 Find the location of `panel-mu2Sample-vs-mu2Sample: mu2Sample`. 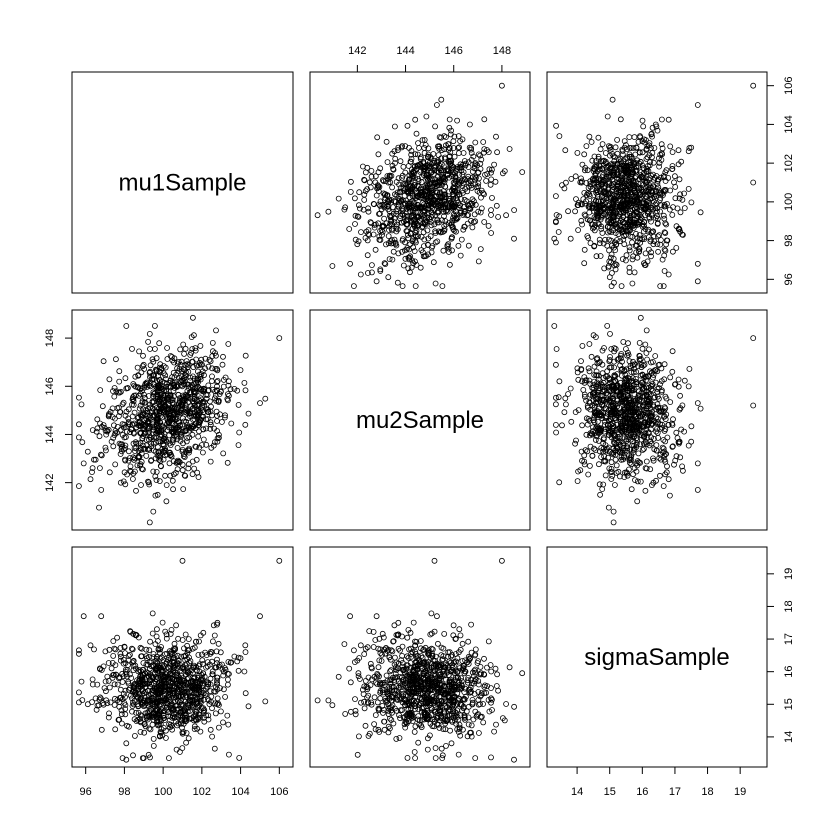

panel-mu2Sample-vs-mu2Sample: mu2Sample is located at coordinates (420, 420).